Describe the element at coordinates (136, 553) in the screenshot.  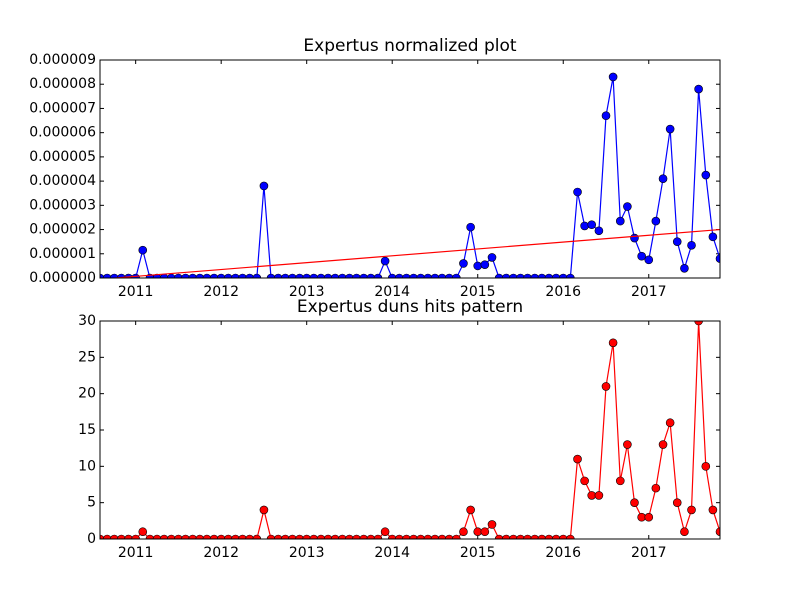
I see `x-tick-label: 2011` at that location.